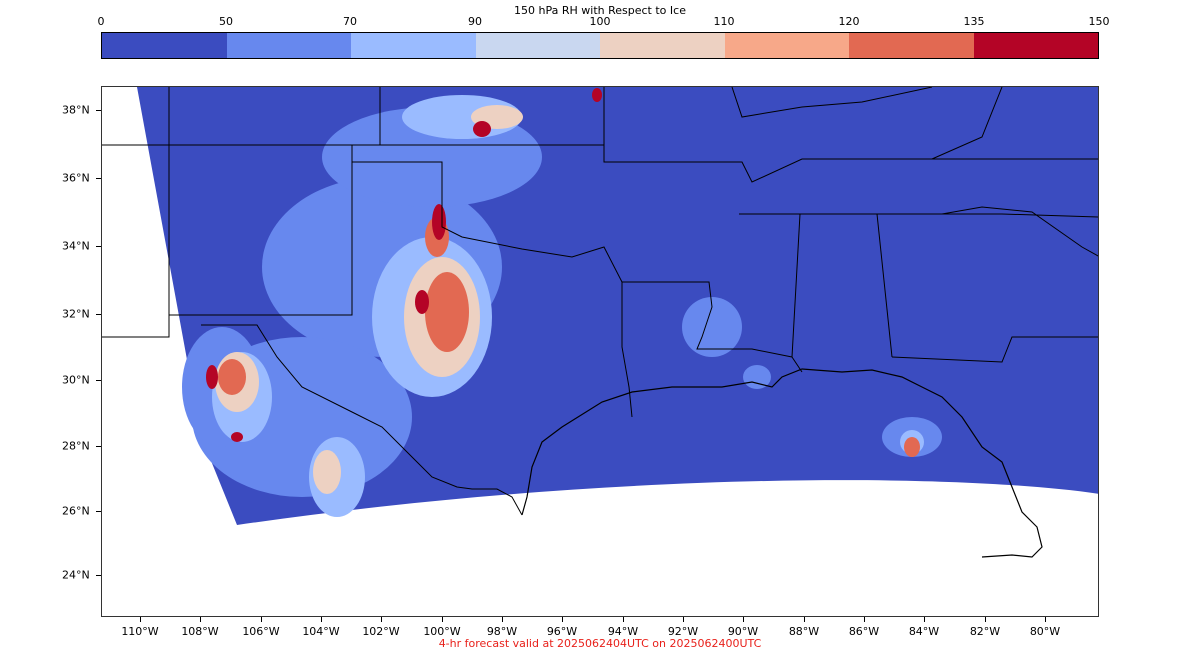  Describe the element at coordinates (76, 110) in the screenshot. I see `lat-label: 38°N` at that location.